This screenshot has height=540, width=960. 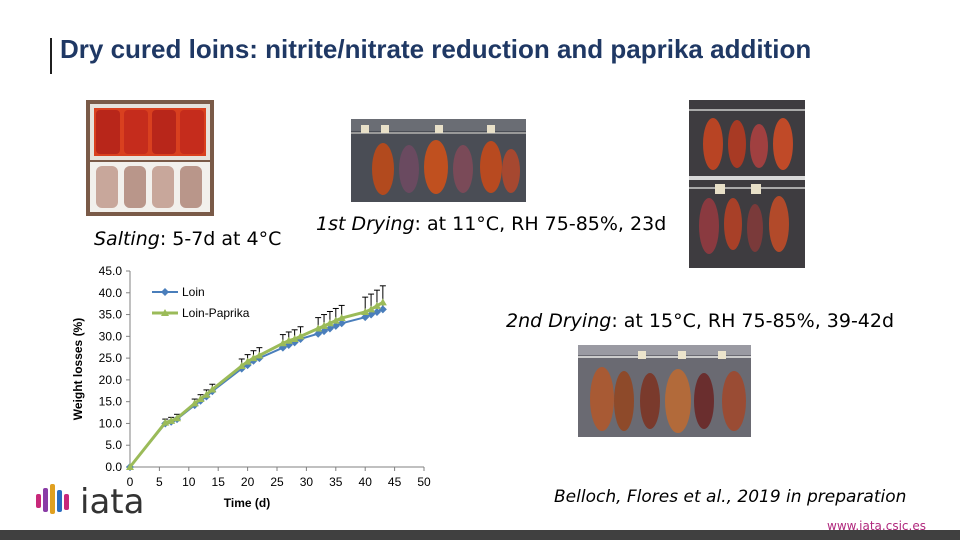 I want to click on x-tick-label: 20, so click(x=248, y=482).